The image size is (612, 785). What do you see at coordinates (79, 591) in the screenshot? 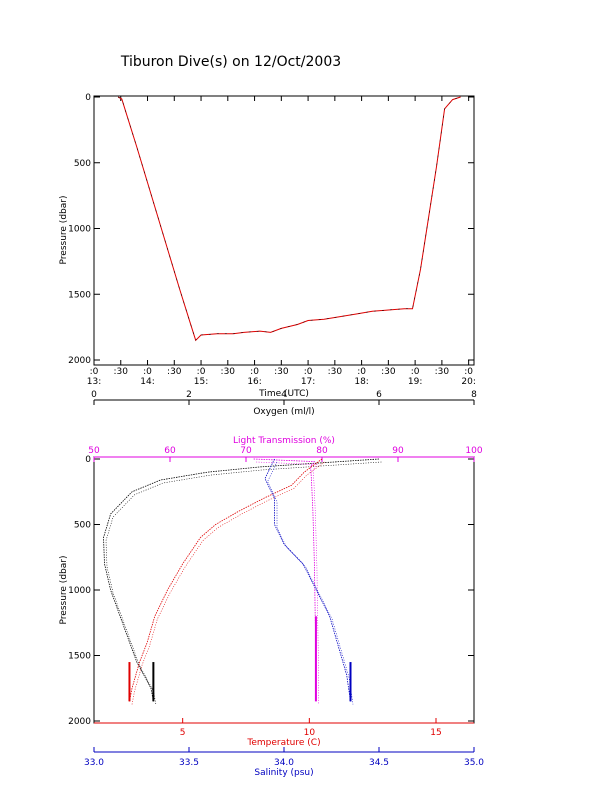
I see `profile-y-tick-label: 1000` at bounding box center [79, 591].